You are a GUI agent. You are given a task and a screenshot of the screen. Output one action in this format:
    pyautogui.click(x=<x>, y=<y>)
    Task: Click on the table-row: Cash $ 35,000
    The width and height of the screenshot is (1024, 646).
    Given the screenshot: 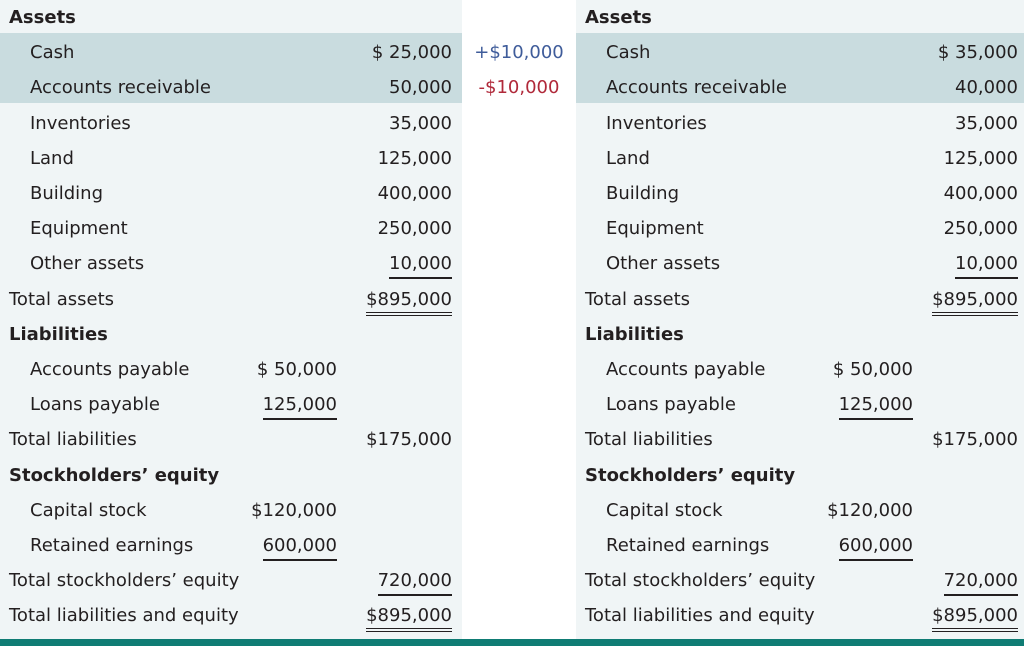 What is the action you would take?
    pyautogui.click(x=800, y=52)
    